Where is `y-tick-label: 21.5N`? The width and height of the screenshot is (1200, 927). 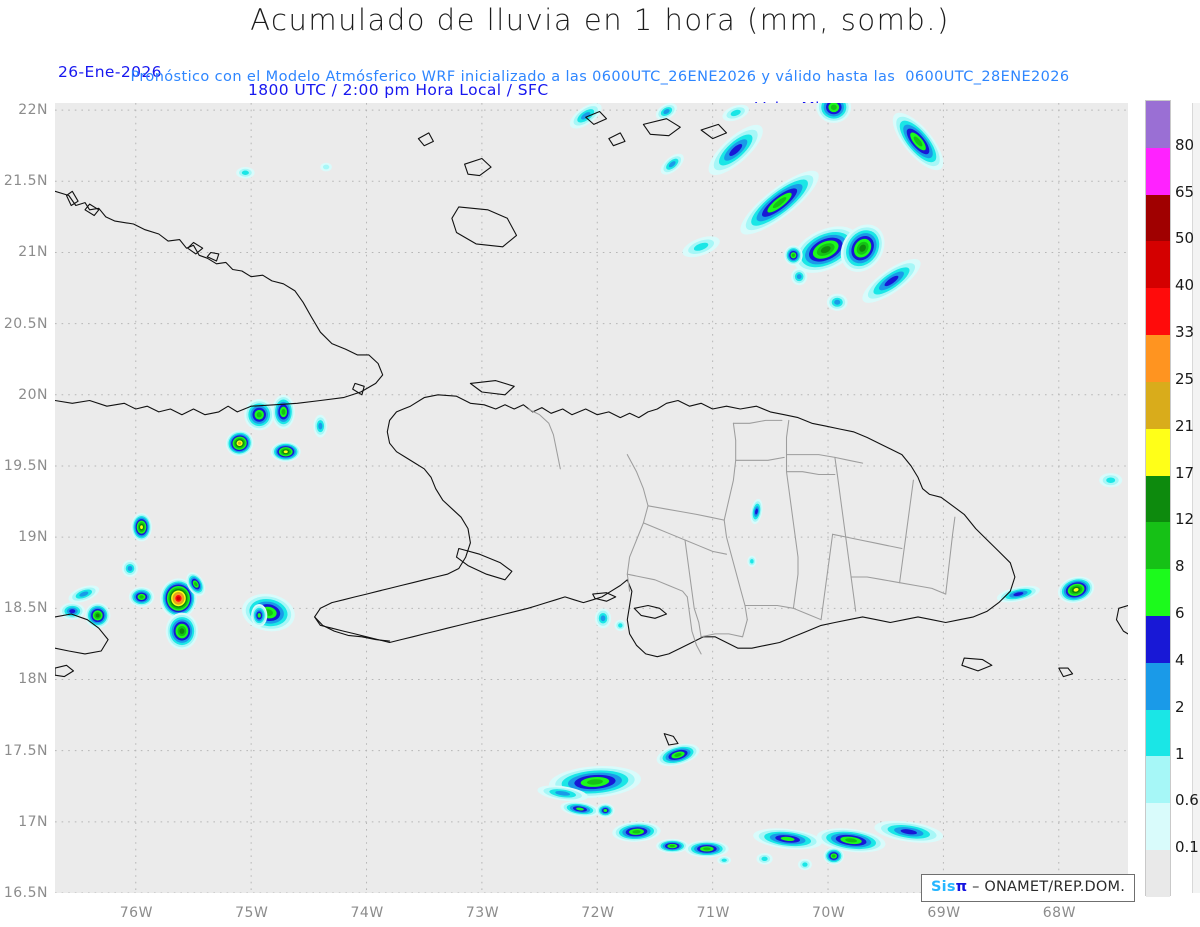 y-tick-label: 21.5N is located at coordinates (25, 181).